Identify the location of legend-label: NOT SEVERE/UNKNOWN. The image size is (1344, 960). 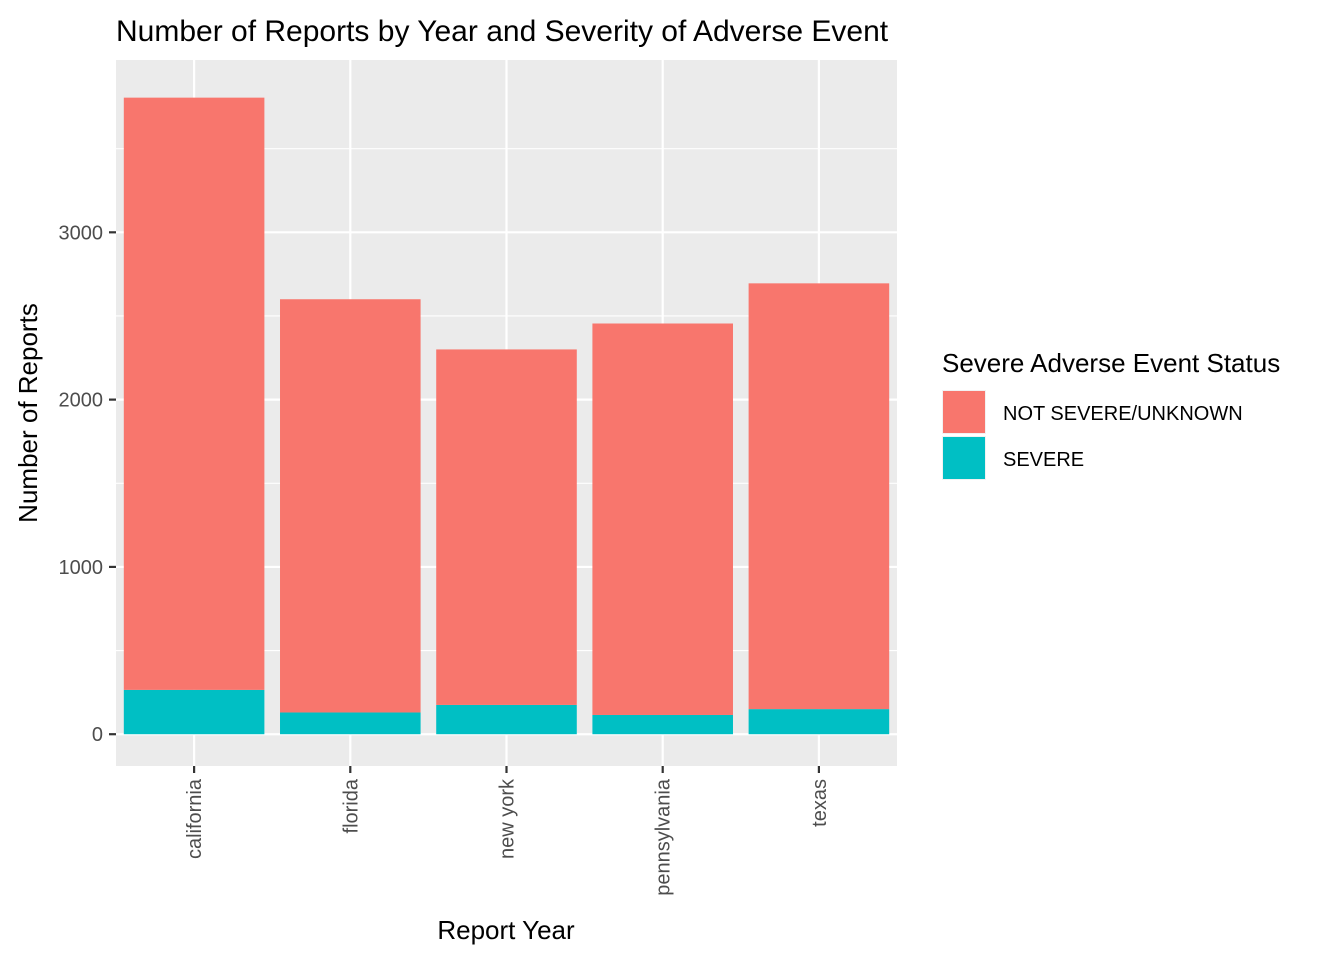
(1123, 414).